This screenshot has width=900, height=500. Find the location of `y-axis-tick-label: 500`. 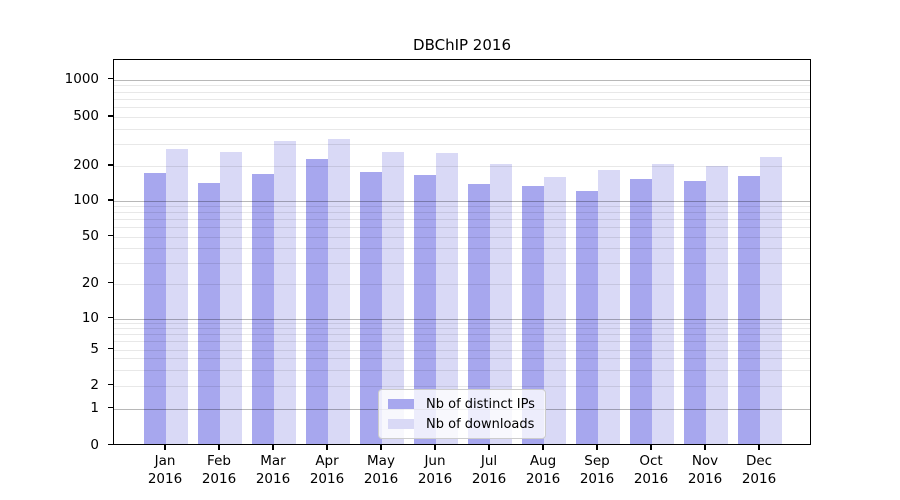

y-axis-tick-label: 500 is located at coordinates (86, 116).